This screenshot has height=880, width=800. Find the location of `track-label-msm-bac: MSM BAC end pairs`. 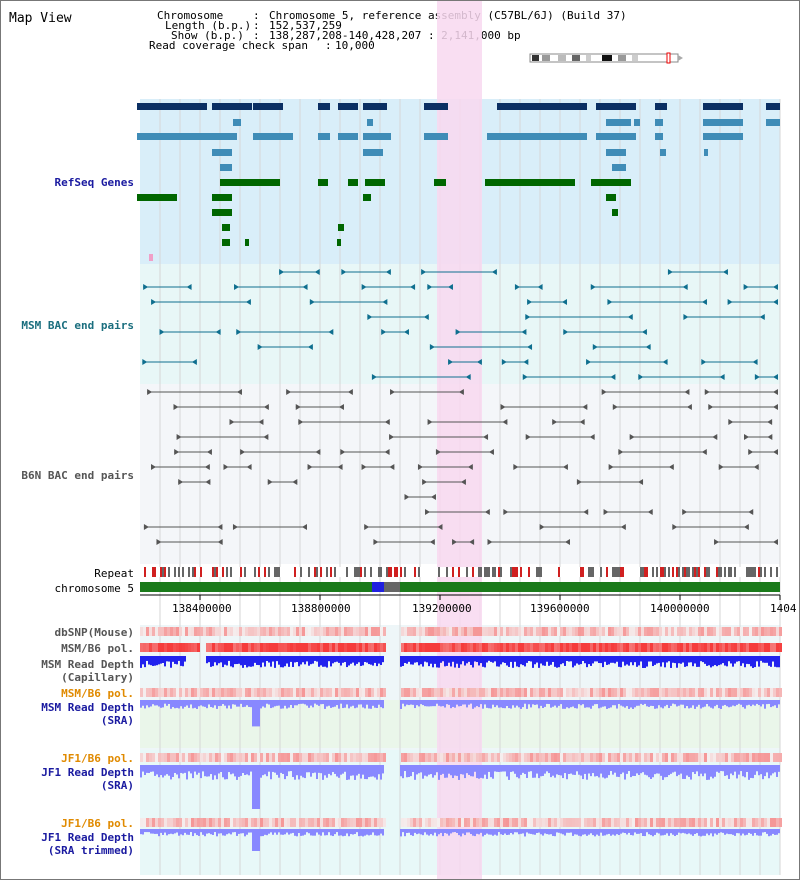

track-label-msm-bac: MSM BAC end pairs is located at coordinates (77, 325).